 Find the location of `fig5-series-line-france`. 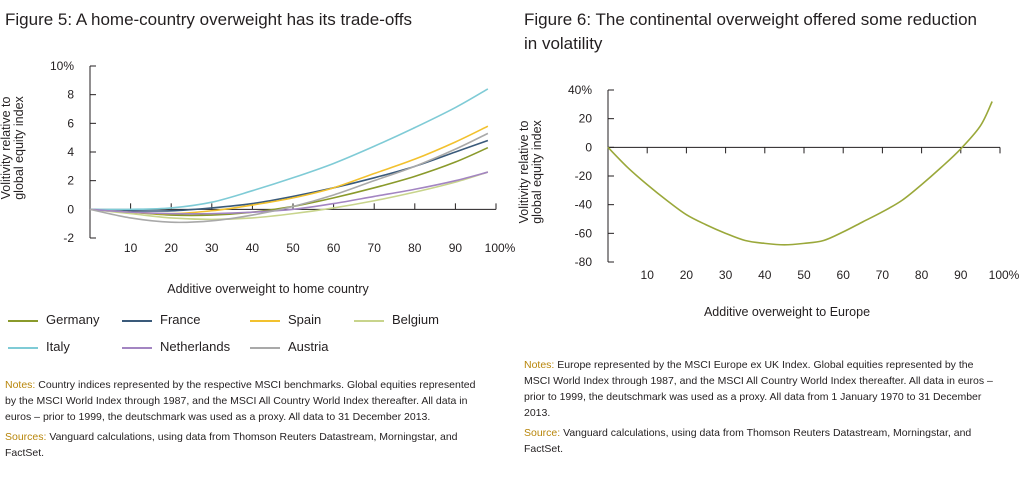

fig5-series-line-france is located at coordinates (289, 175).